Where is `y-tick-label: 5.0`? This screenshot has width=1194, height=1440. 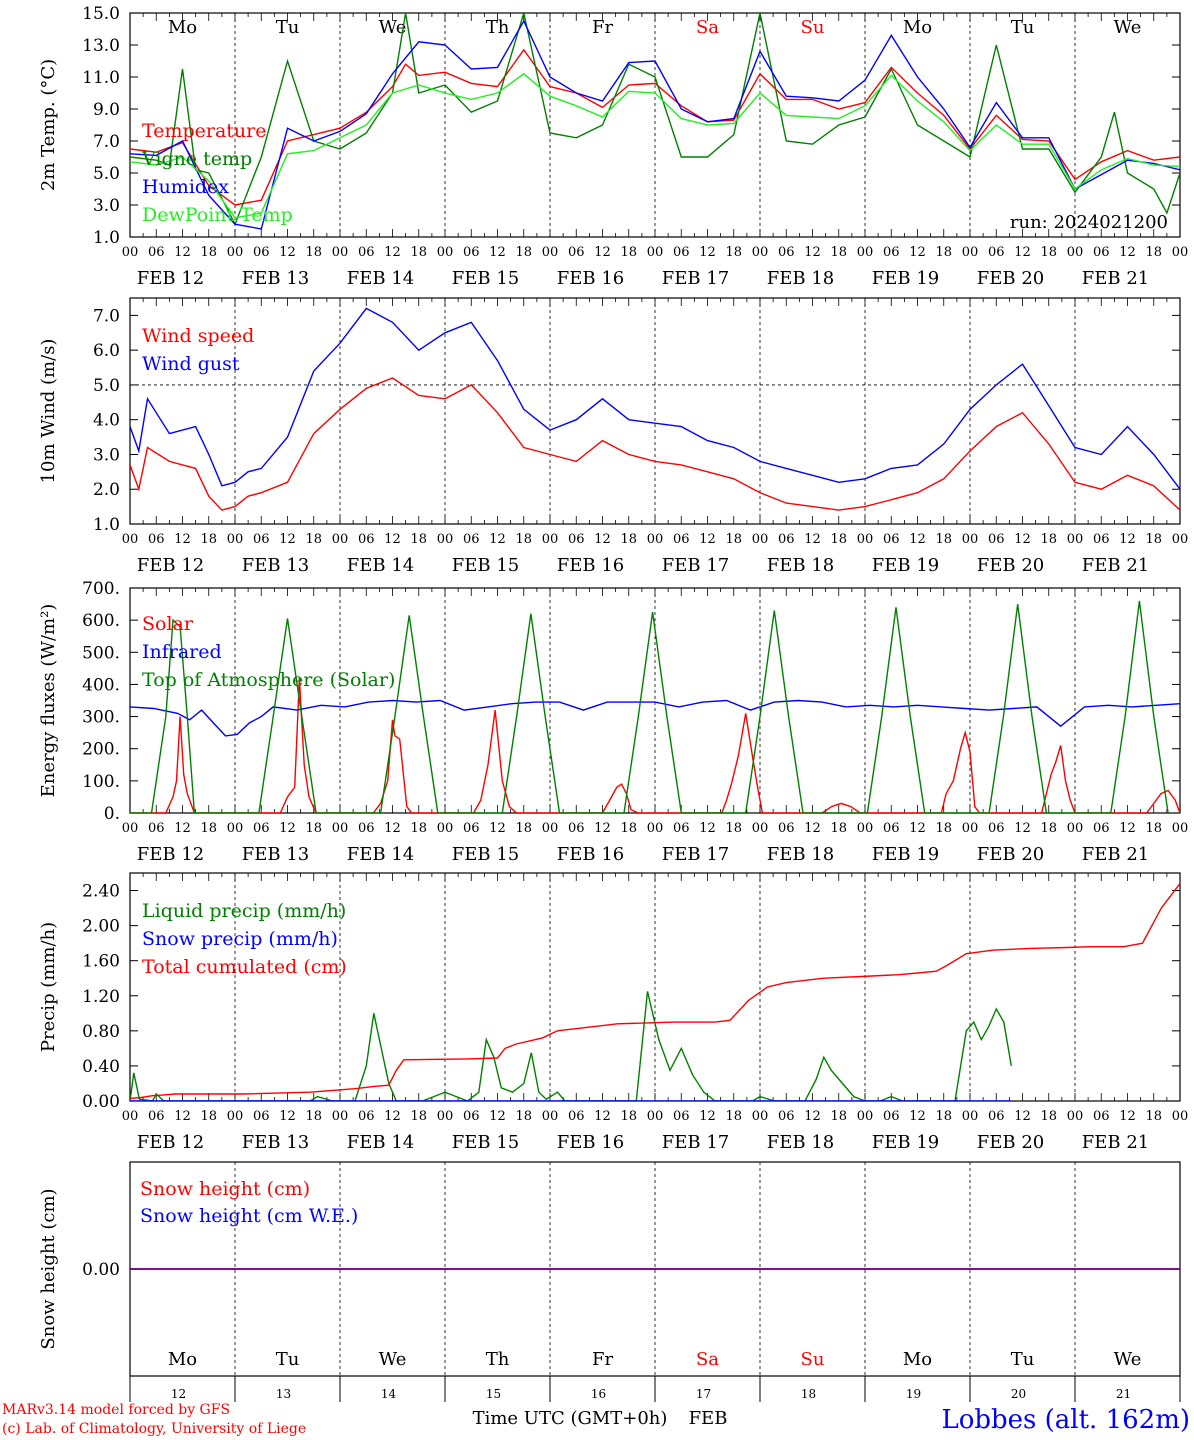
y-tick-label: 5.0 is located at coordinates (106, 386).